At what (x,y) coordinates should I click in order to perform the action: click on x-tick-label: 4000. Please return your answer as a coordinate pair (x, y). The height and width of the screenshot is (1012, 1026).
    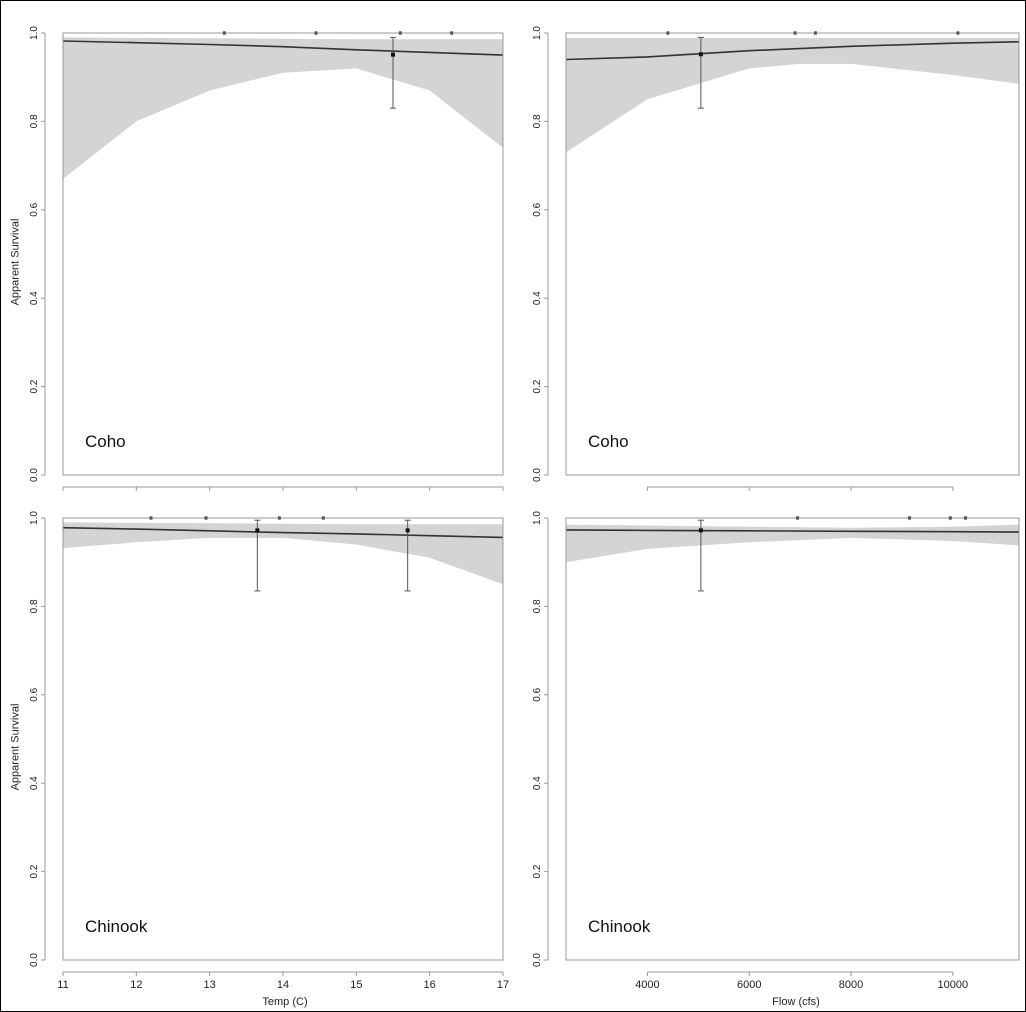
    Looking at the image, I should click on (647, 985).